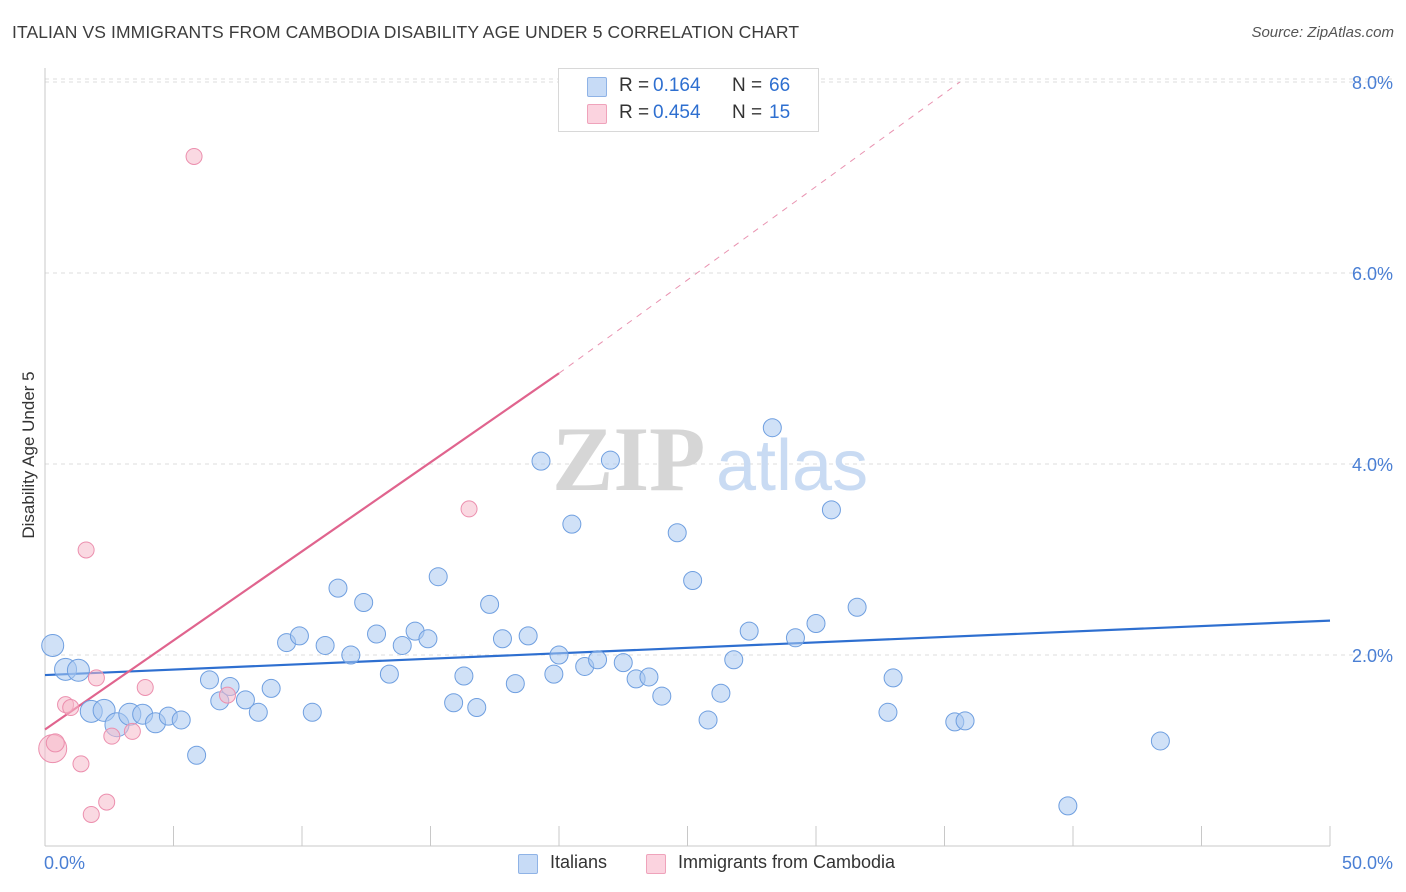 This screenshot has height=892, width=1406. Describe the element at coordinates (656, 864) in the screenshot. I see `bottom-legend-swatch-cambodia` at that location.